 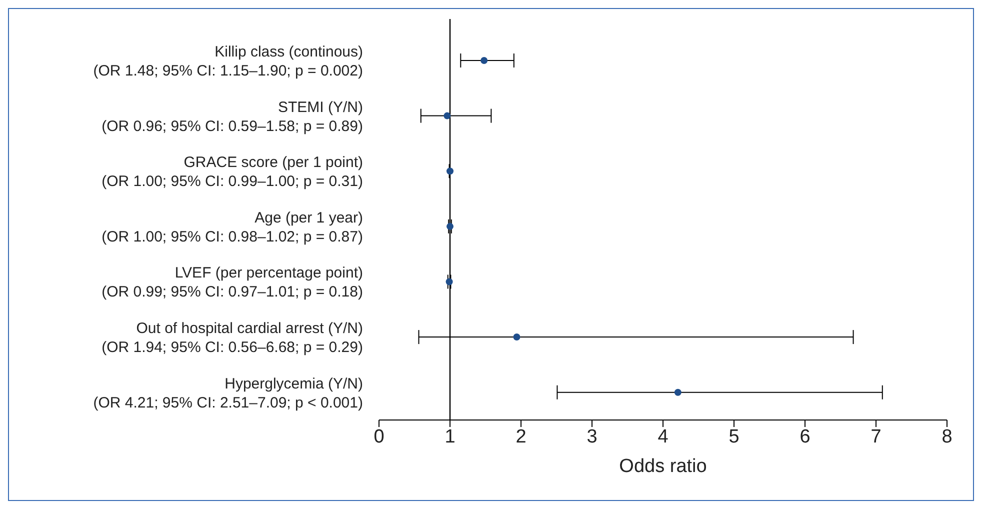 What do you see at coordinates (232, 282) in the screenshot?
I see `y-tick-label: LVEF (per percentage point) (OR 0.99; 95% CI: 0.97–1.01; p = 0.18)` at bounding box center [232, 282].